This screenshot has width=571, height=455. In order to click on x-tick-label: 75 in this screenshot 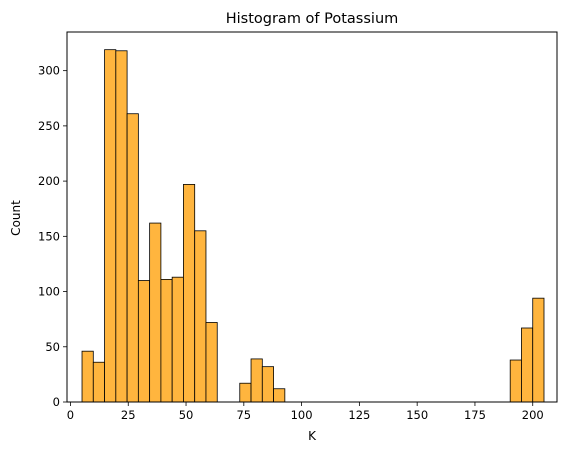, I will do `click(243, 415)`.